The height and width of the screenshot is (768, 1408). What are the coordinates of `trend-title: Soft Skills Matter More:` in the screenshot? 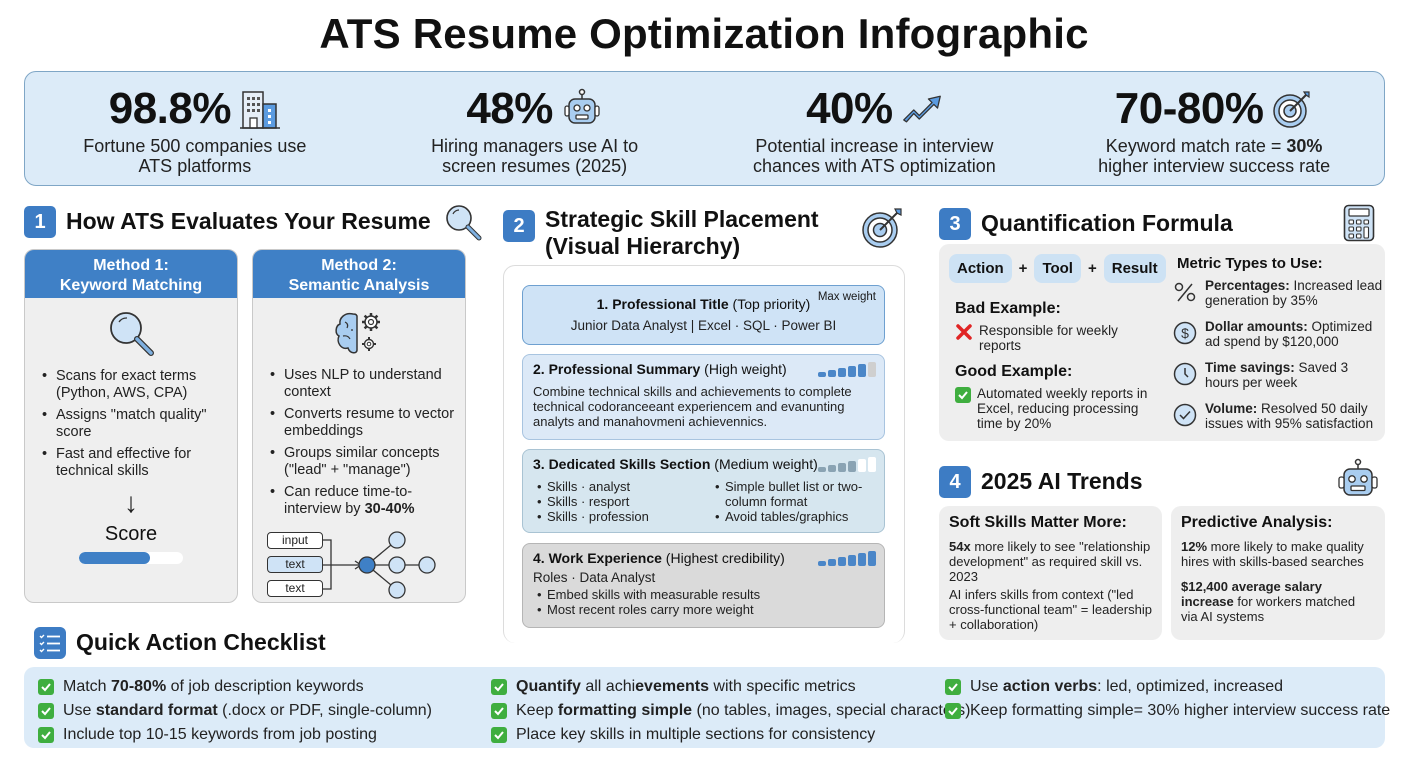 It's located at (1038, 522).